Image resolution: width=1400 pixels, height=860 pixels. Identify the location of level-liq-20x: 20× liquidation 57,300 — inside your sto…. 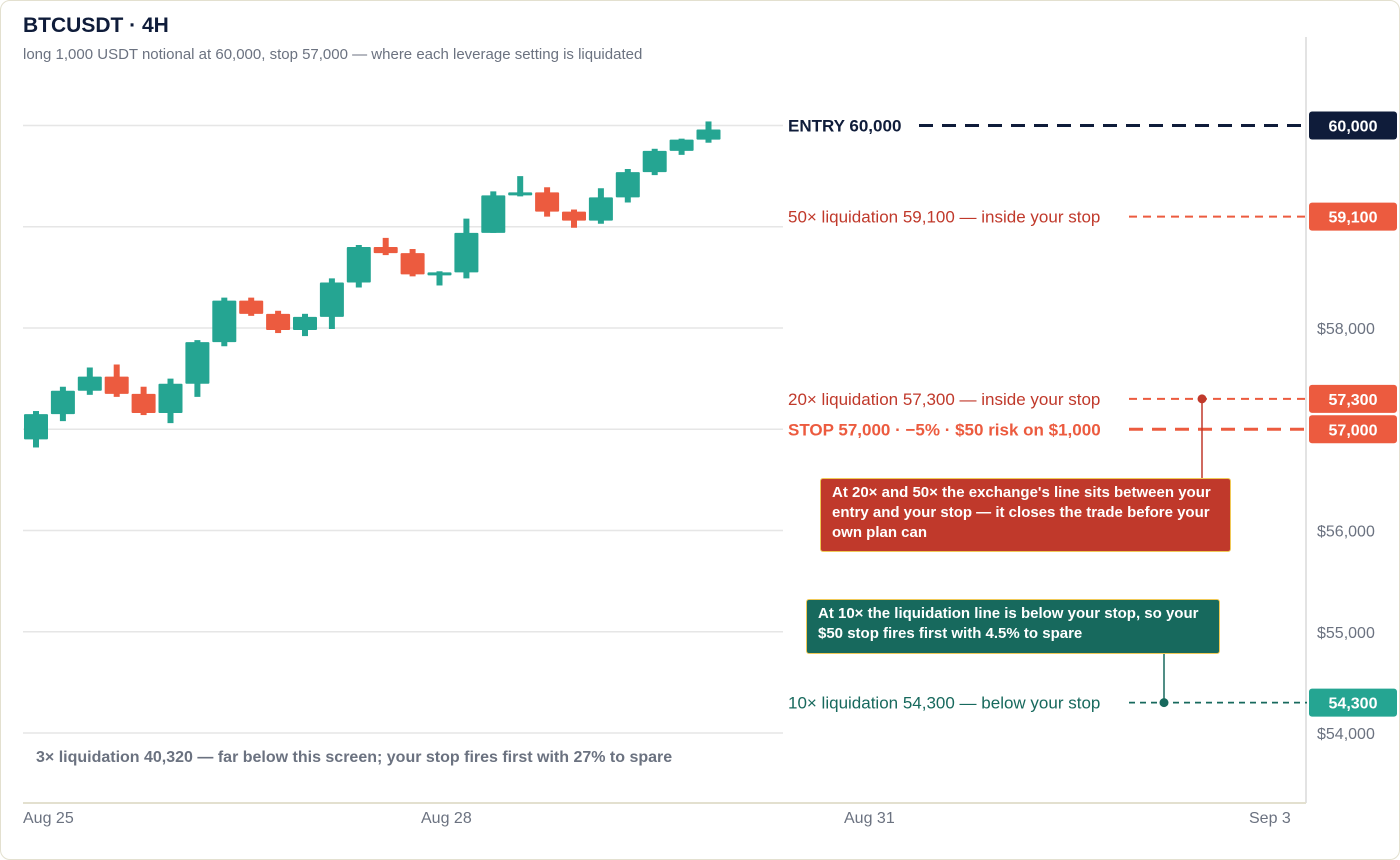
(1092, 398).